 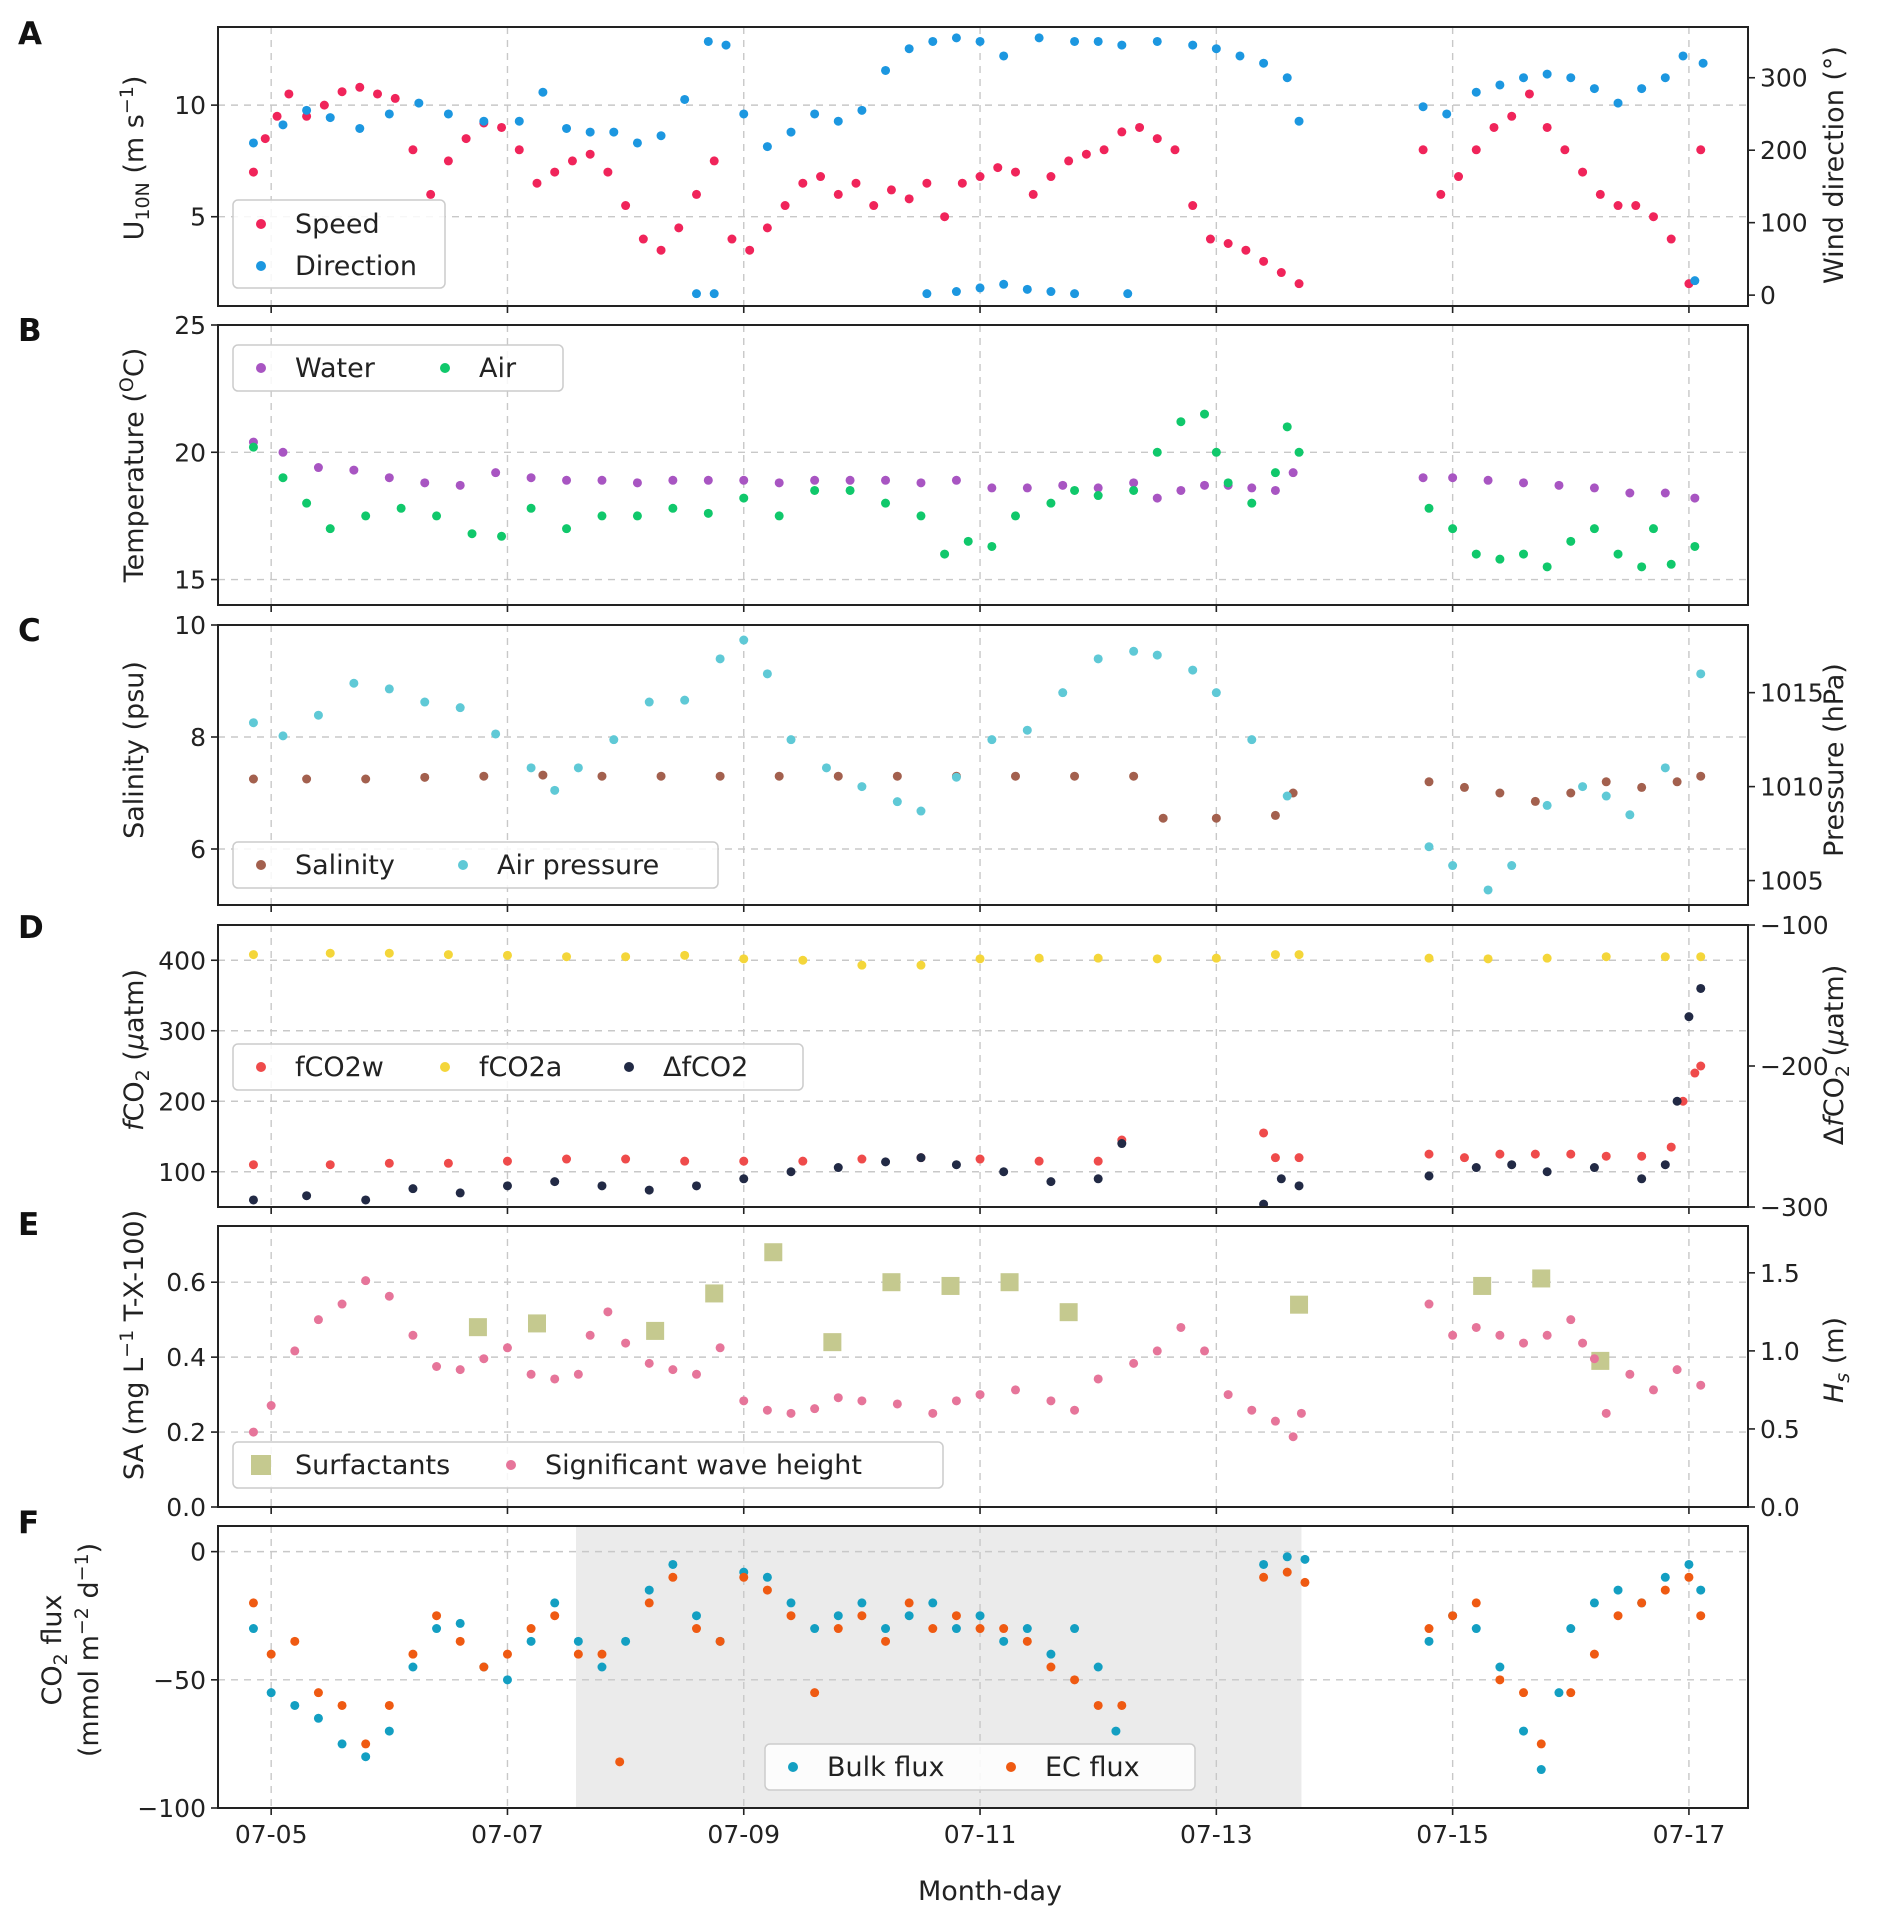 I want to click on y-tick-label: 0.0, so click(x=186, y=1507).